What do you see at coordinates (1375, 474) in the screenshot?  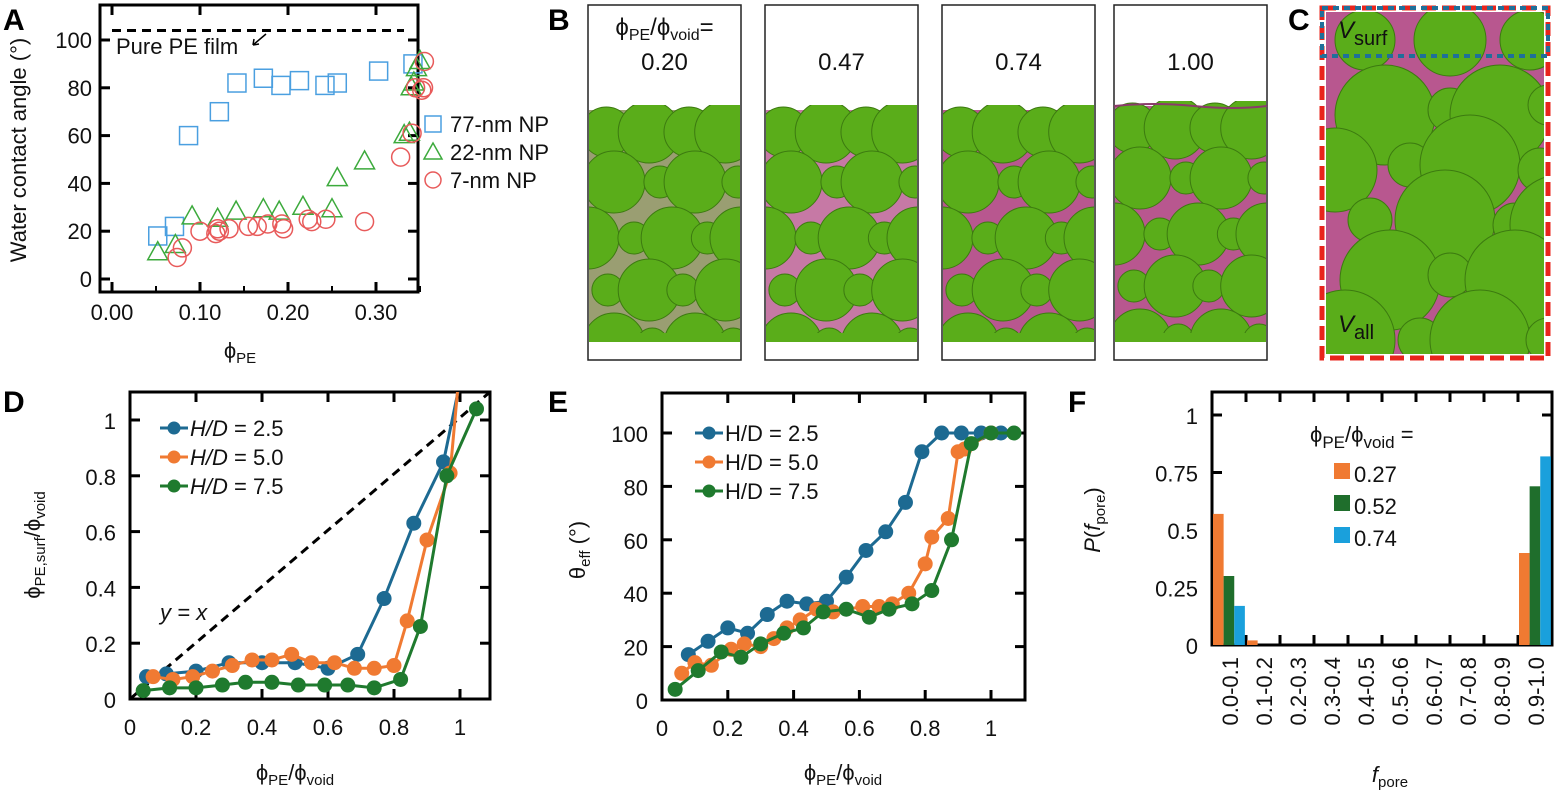 I see `panel-f-legend-label: 0.27` at bounding box center [1375, 474].